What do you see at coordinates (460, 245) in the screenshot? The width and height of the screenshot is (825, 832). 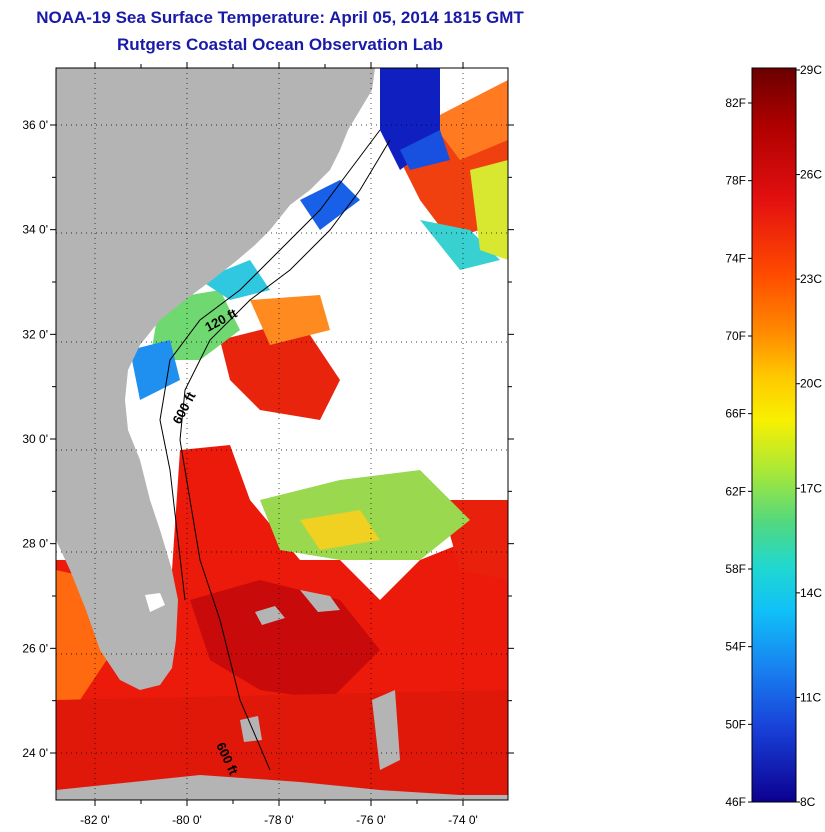 I see `sst-cyan-north` at bounding box center [460, 245].